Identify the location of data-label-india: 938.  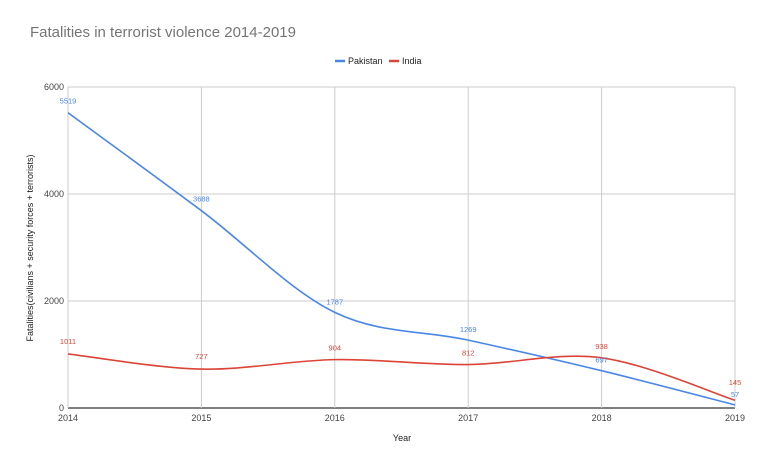
(601, 346).